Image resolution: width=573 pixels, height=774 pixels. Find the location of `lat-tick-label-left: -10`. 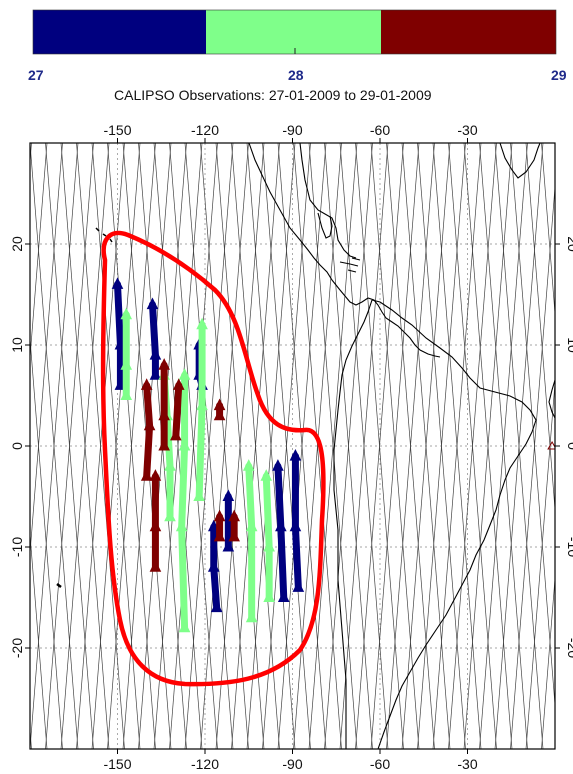

lat-tick-label-left: -10 is located at coordinates (17, 547).